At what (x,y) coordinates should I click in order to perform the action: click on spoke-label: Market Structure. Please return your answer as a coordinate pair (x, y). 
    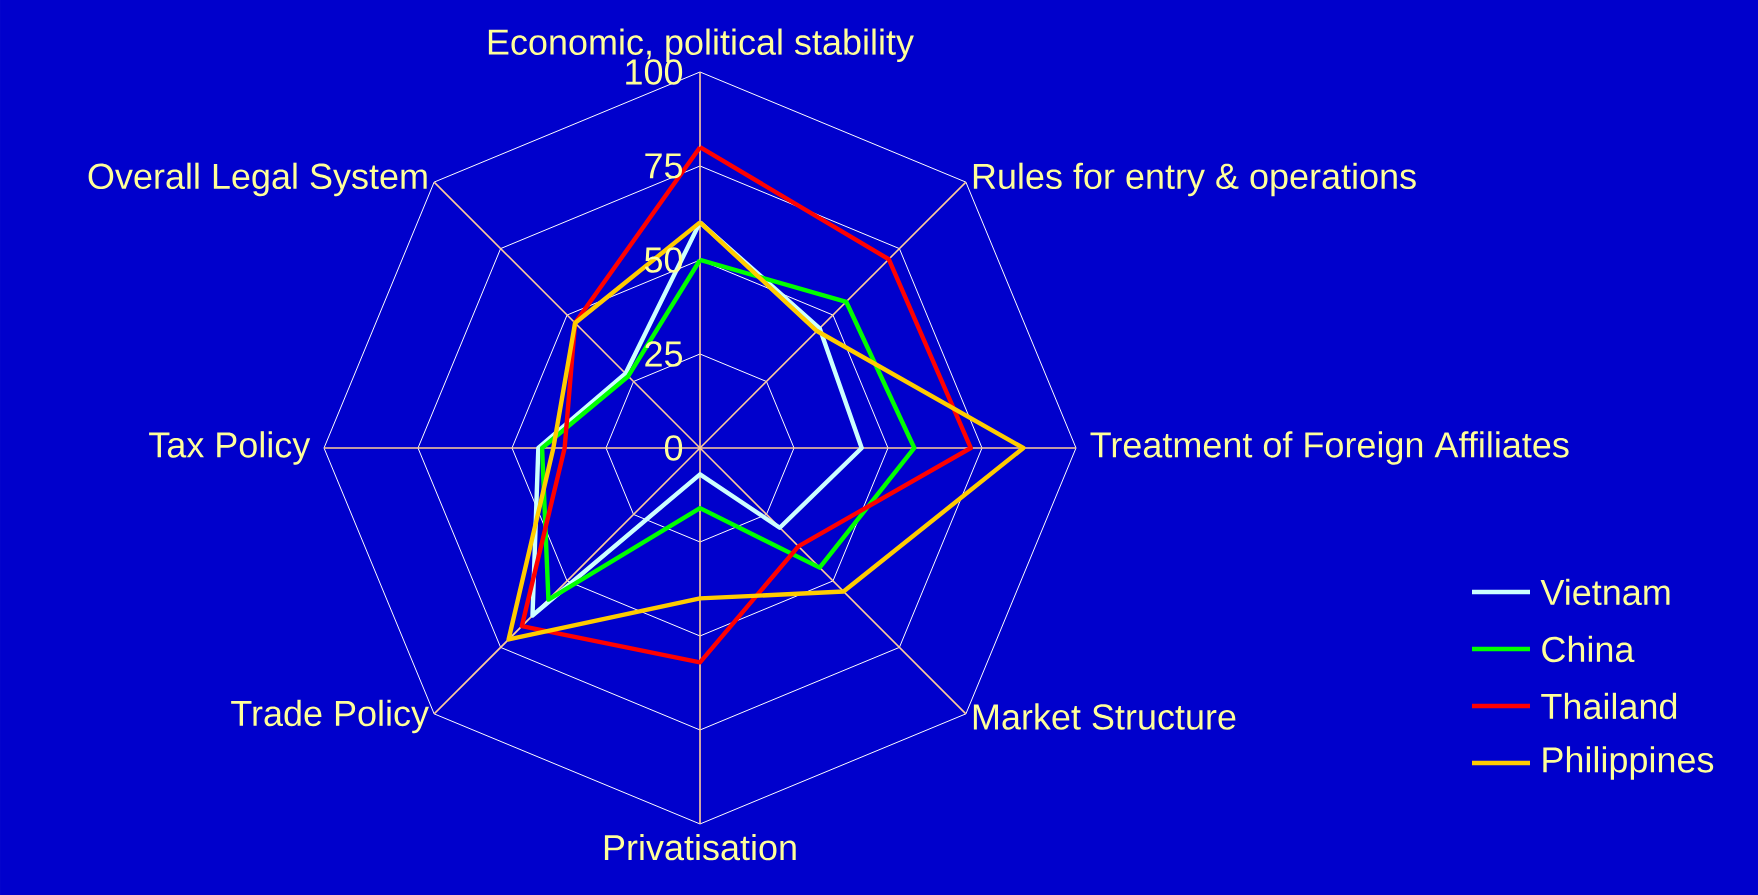
    Looking at the image, I should click on (1104, 716).